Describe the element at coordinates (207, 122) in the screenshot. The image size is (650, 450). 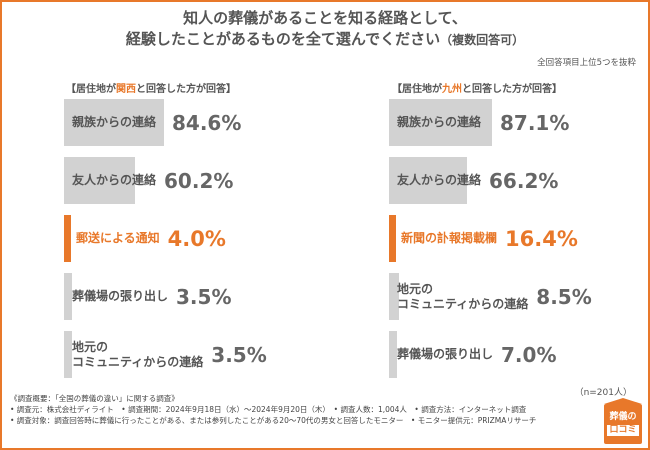
I see `bar-value-label: 84.6%` at that location.